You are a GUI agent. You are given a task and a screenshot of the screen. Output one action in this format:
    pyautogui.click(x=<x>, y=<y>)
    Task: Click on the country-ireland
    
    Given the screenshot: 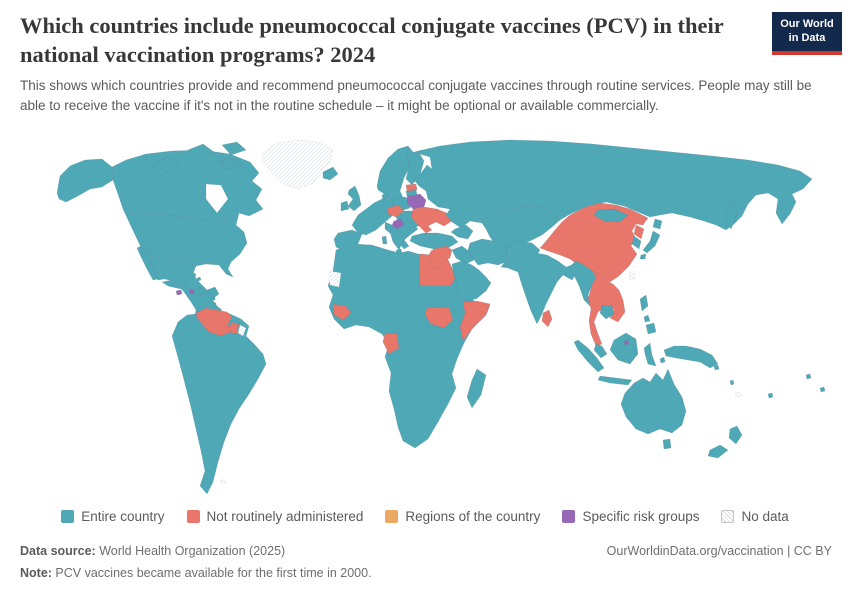 What is the action you would take?
    pyautogui.click(x=345, y=206)
    